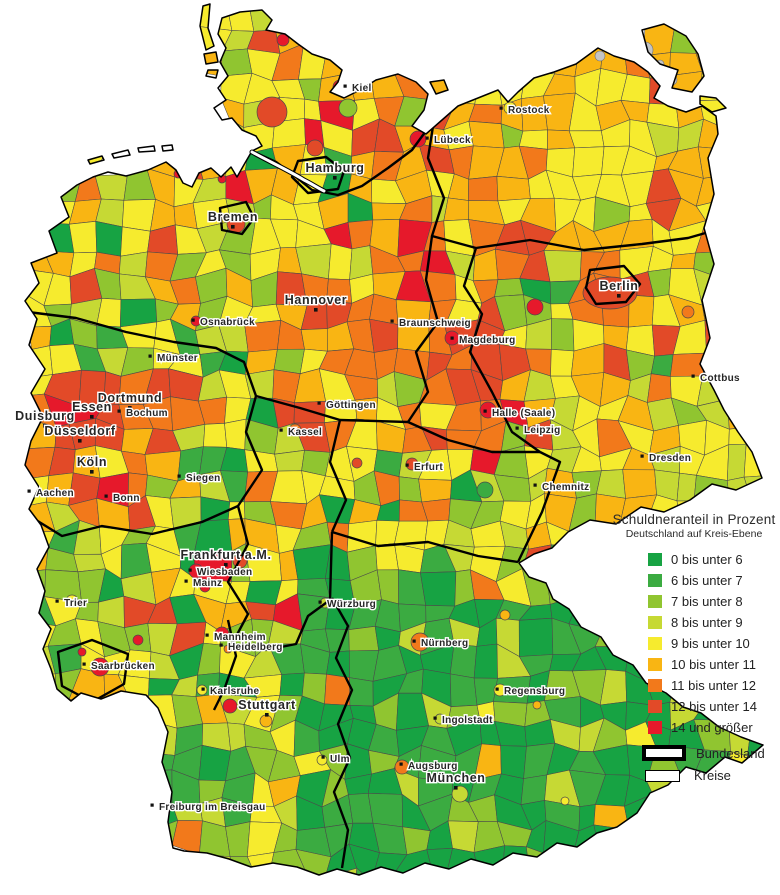  Describe the element at coordinates (45, 416) in the screenshot. I see `city-label: Duisburg` at that location.